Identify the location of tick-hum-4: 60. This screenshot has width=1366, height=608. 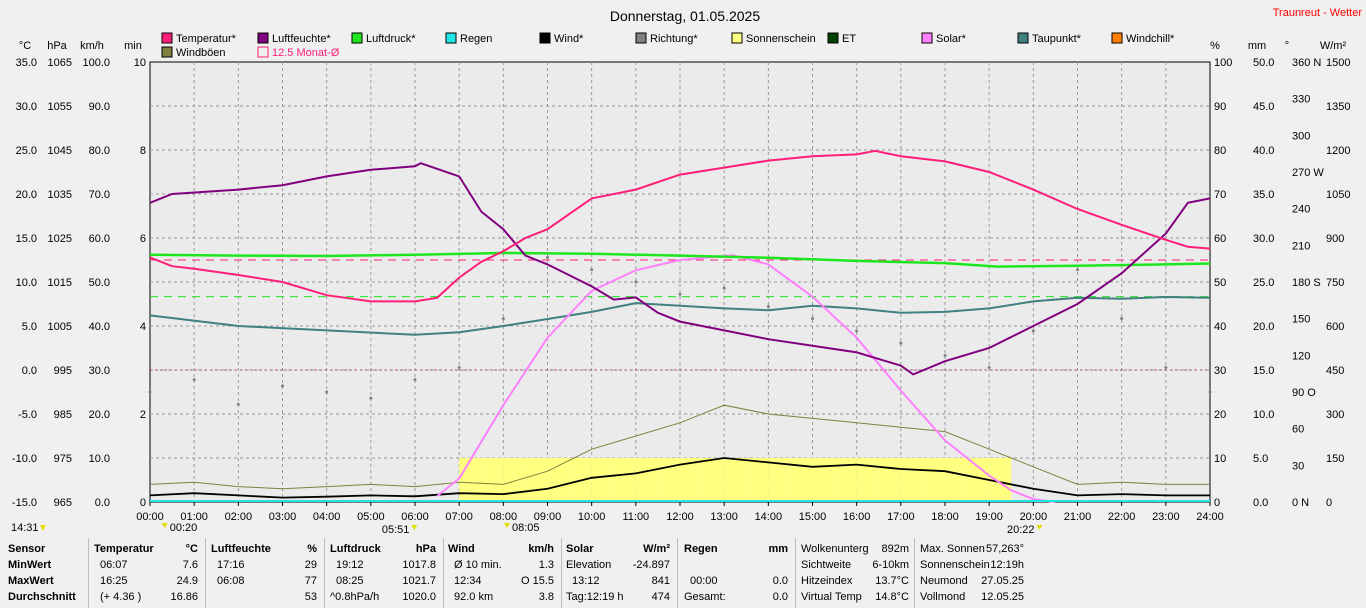
(1220, 239).